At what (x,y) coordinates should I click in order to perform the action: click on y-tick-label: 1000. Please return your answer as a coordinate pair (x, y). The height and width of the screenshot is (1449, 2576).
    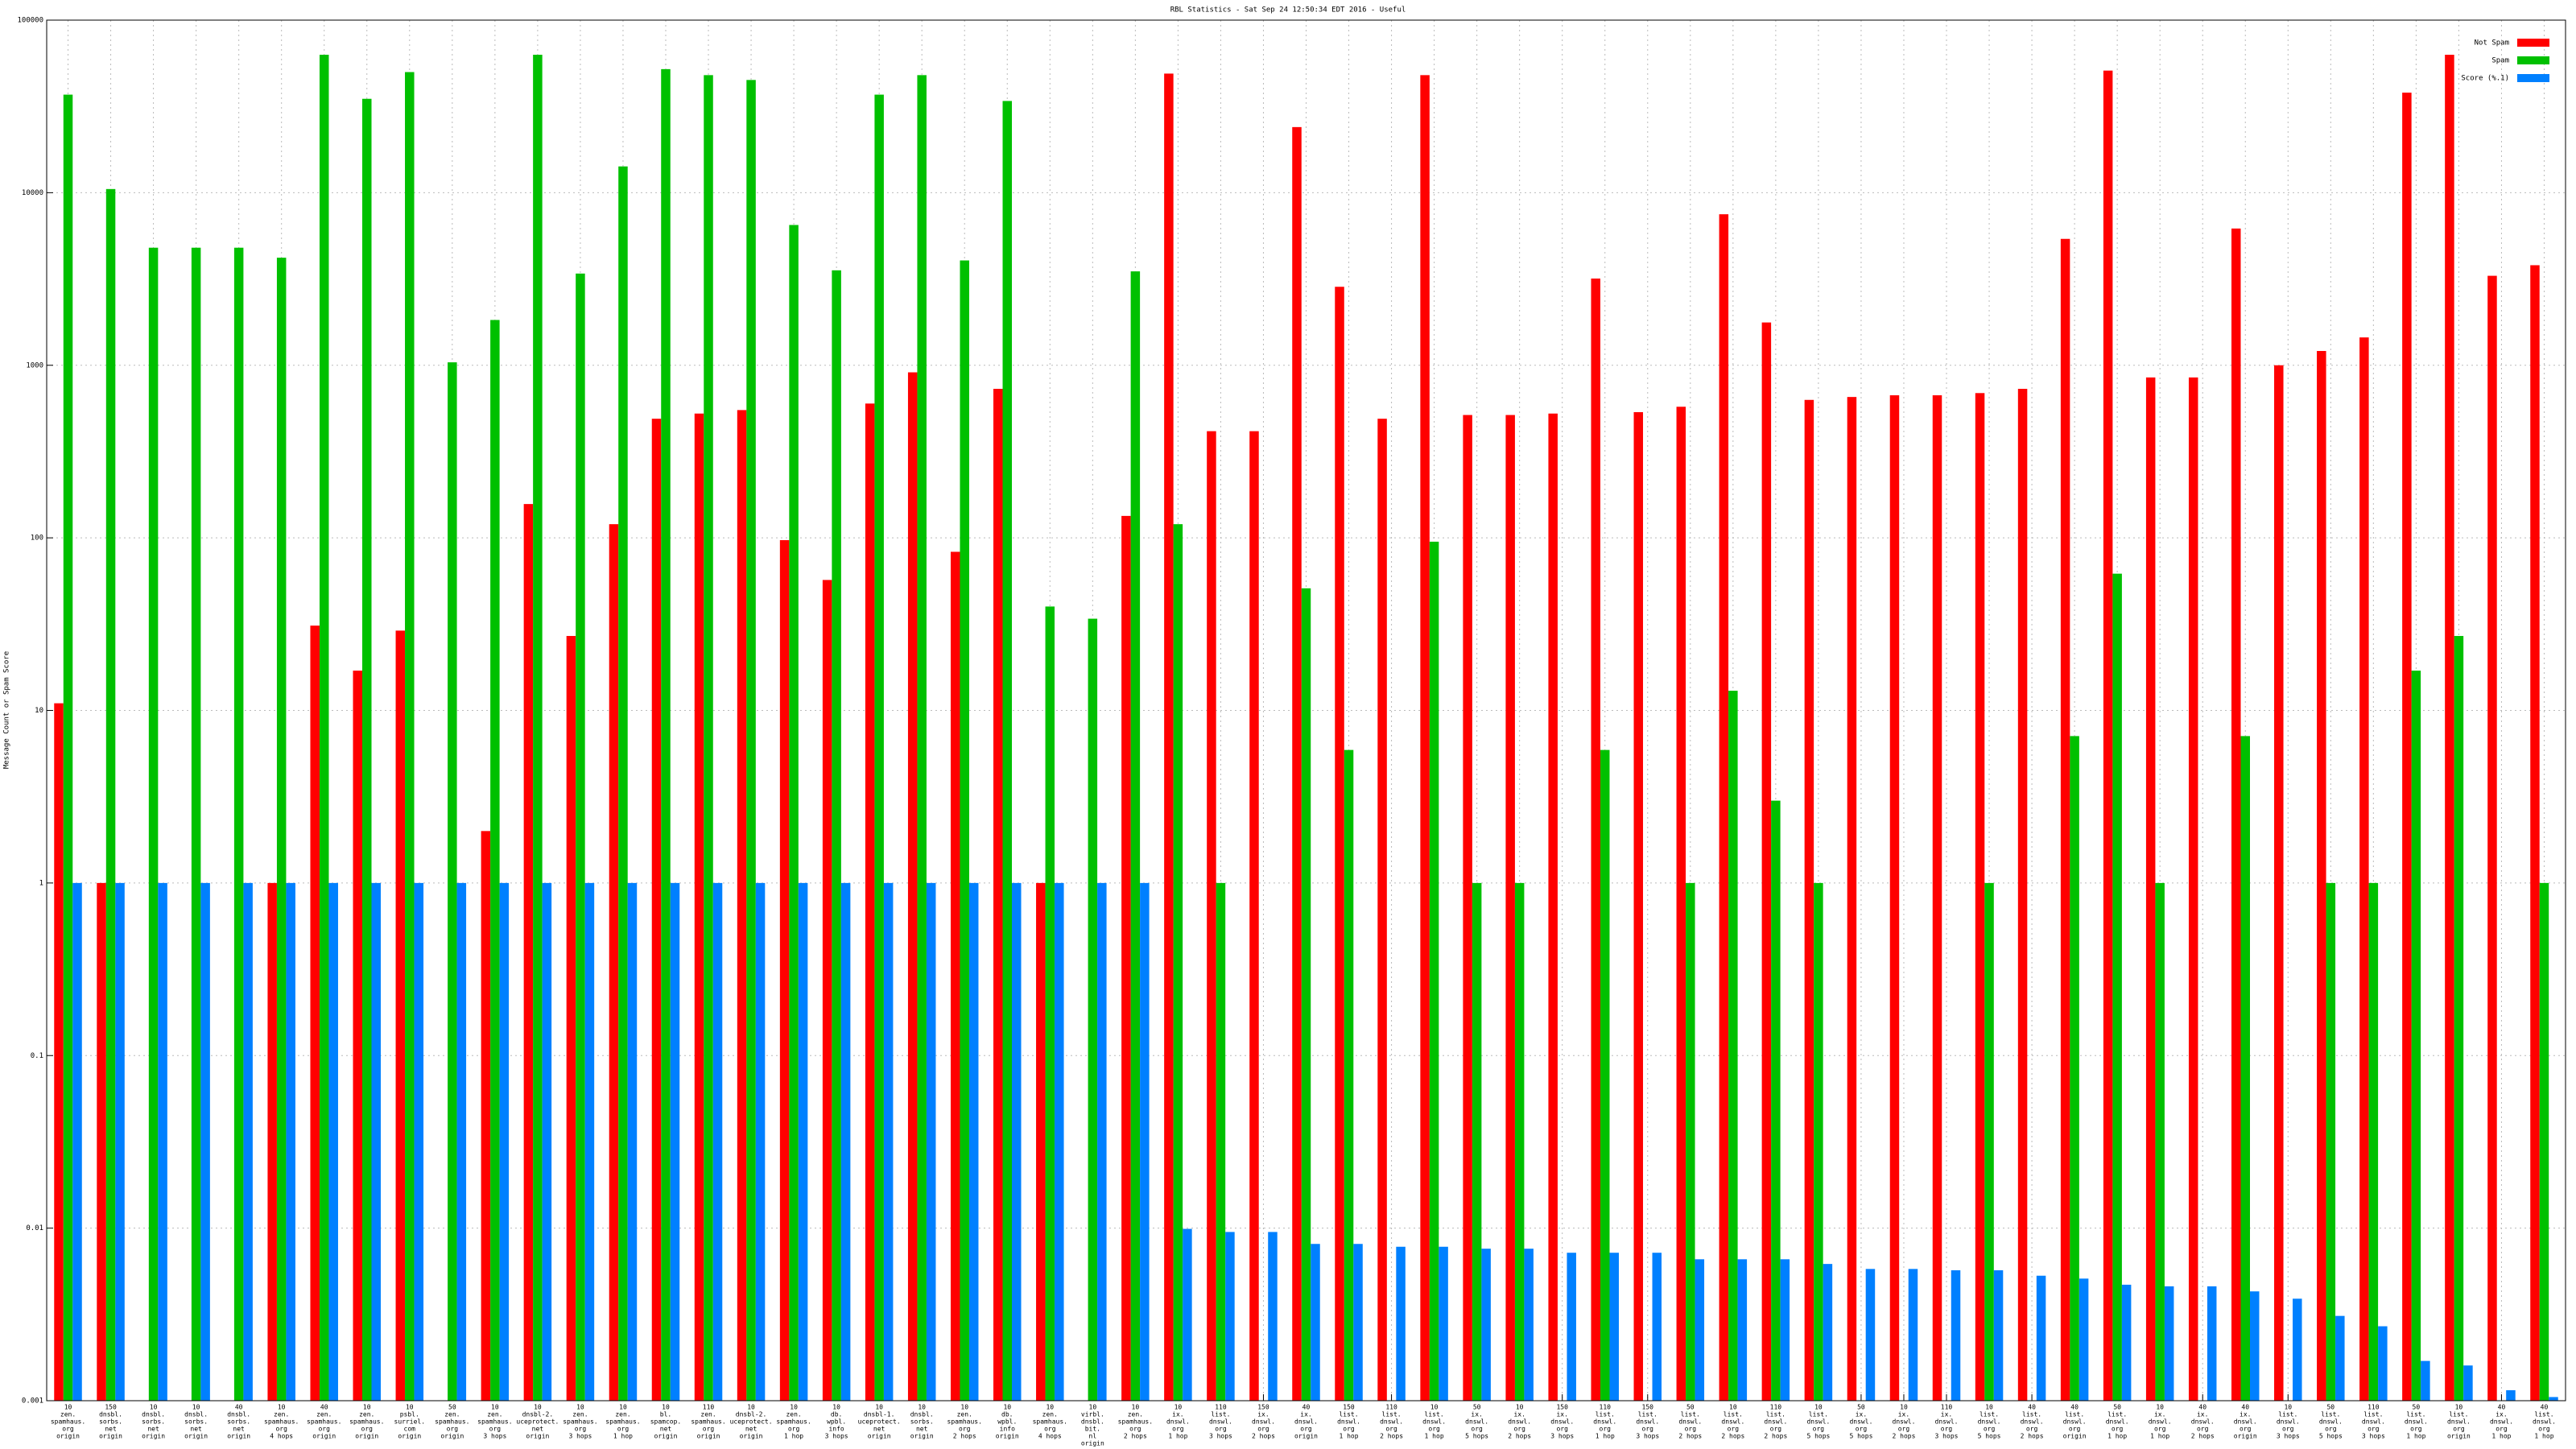
    Looking at the image, I should click on (34, 365).